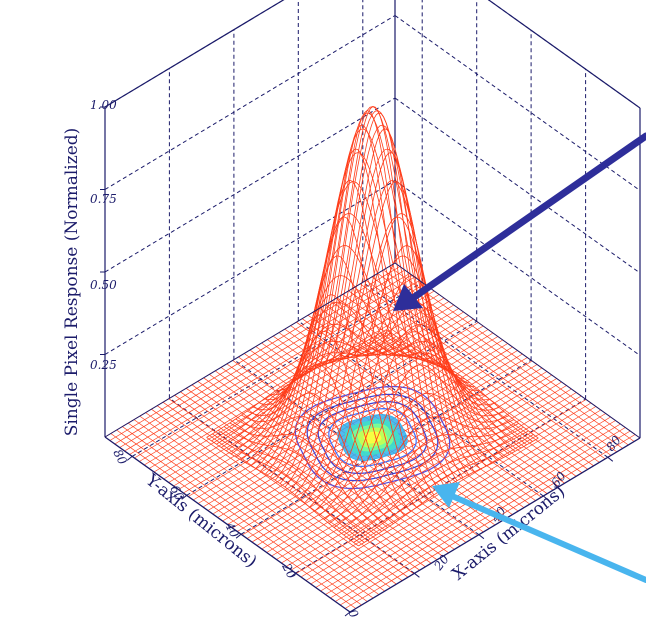 The image size is (646, 622). What do you see at coordinates (201, 521) in the screenshot?
I see `y-axis-title: Y-axis (microns)` at bounding box center [201, 521].